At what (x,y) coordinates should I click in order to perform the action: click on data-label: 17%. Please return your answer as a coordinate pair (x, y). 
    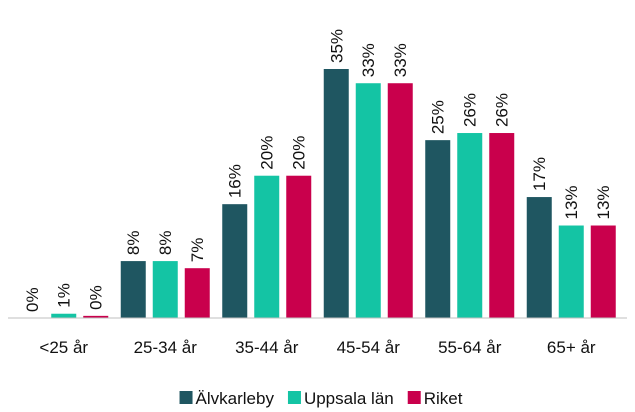
    Looking at the image, I should click on (539, 174).